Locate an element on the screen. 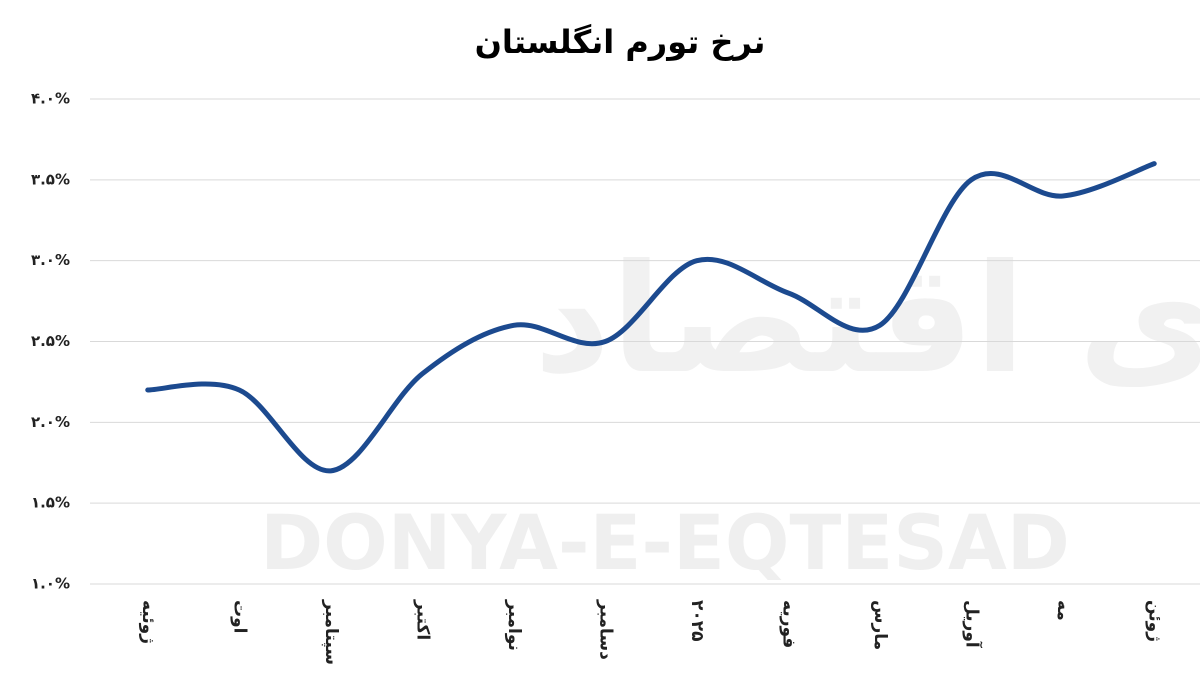  chart-title: نرخ تورم انگلستان is located at coordinates (620, 42).